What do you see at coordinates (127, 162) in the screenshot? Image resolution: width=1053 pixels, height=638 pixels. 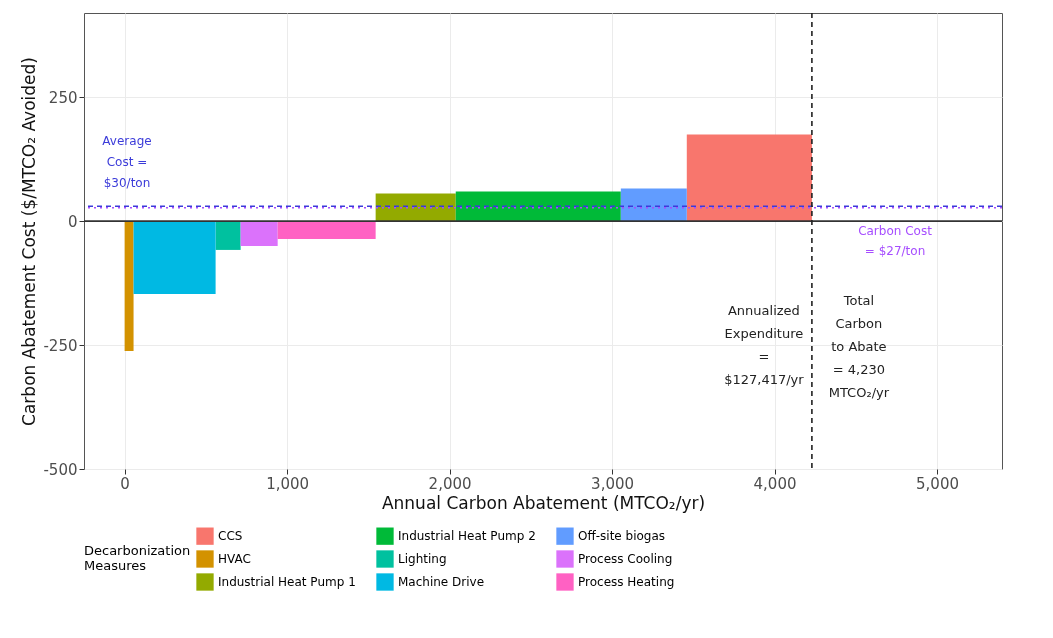 I see `ref-line-label: Average Cost = $30/ton` at bounding box center [127, 162].